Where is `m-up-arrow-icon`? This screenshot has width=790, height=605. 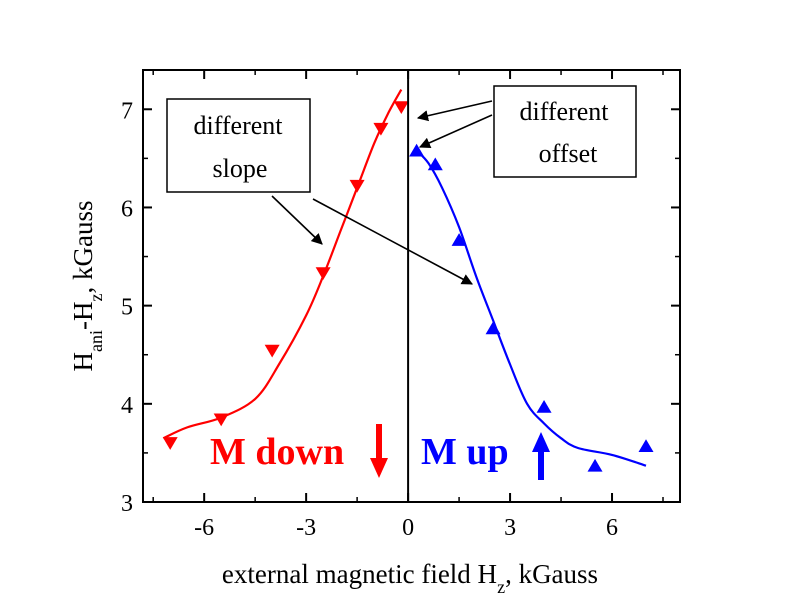 m-up-arrow-icon is located at coordinates (541, 456).